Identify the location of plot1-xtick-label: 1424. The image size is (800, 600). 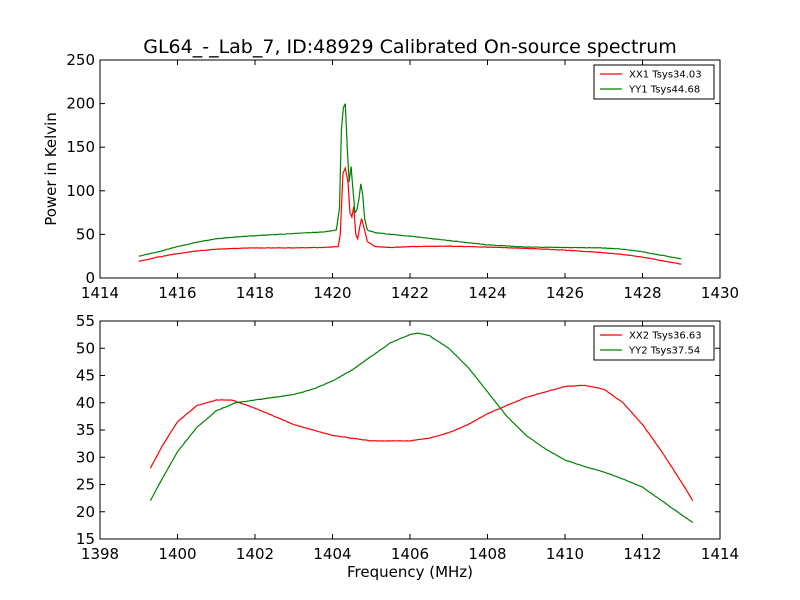
(487, 293).